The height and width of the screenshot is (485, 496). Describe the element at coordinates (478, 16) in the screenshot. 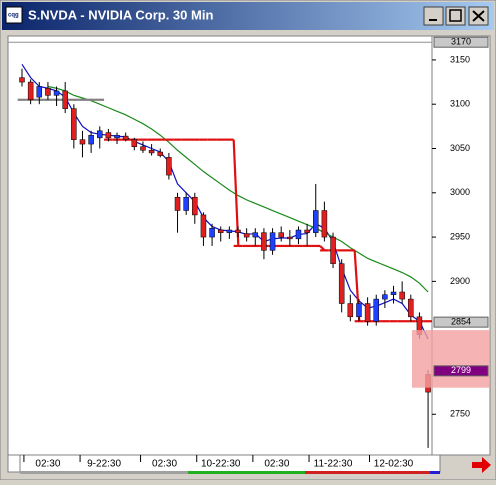

I see `close-glyph` at that location.